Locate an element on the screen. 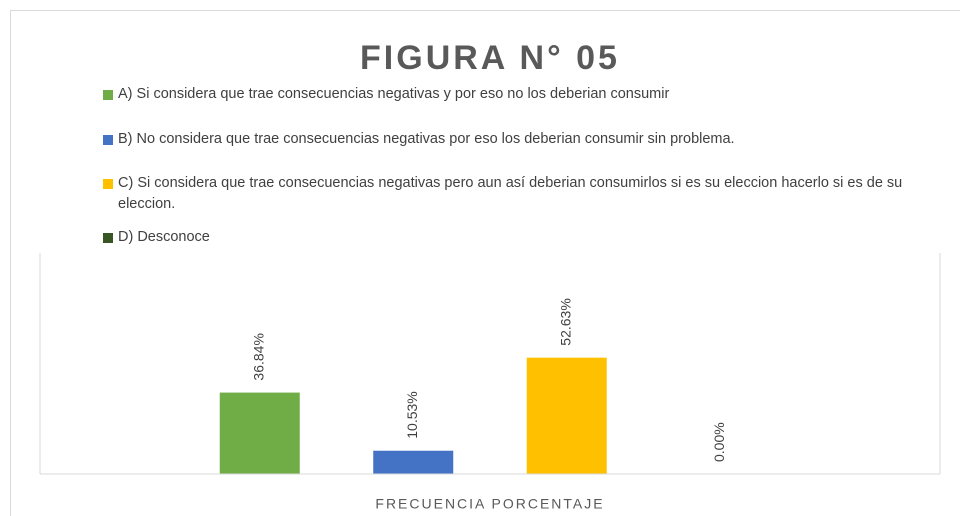 This screenshot has height=516, width=960. data-label: 36.84% is located at coordinates (258, 356).